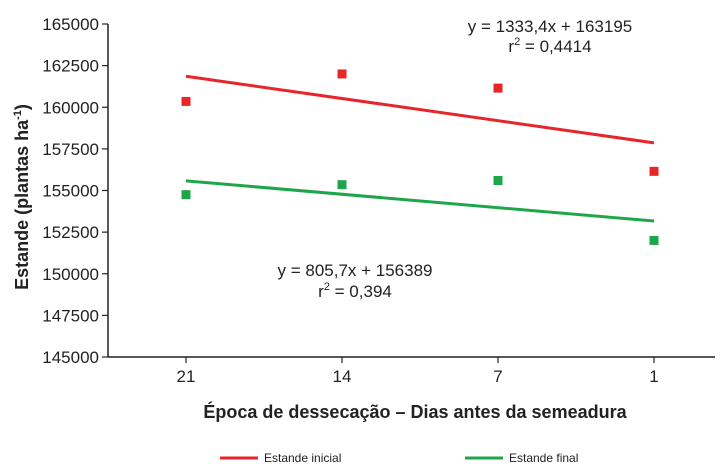 This screenshot has height=464, width=725. I want to click on trendline-estande-inicial, so click(420, 109).